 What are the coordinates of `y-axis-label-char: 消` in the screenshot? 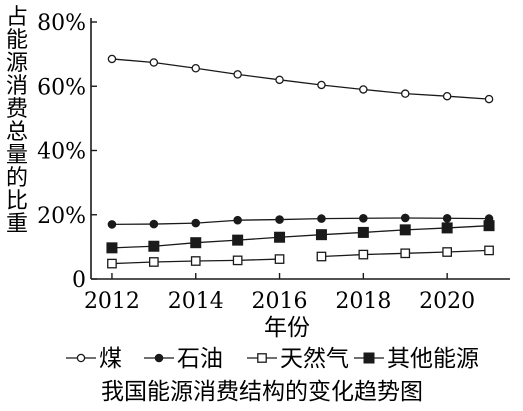 It's located at (17, 86).